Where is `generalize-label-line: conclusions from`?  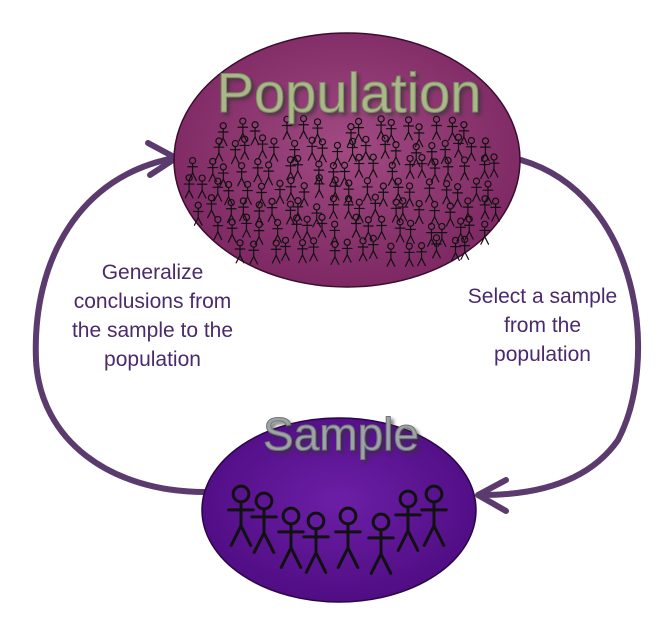 generalize-label-line: conclusions from is located at coordinates (152, 301).